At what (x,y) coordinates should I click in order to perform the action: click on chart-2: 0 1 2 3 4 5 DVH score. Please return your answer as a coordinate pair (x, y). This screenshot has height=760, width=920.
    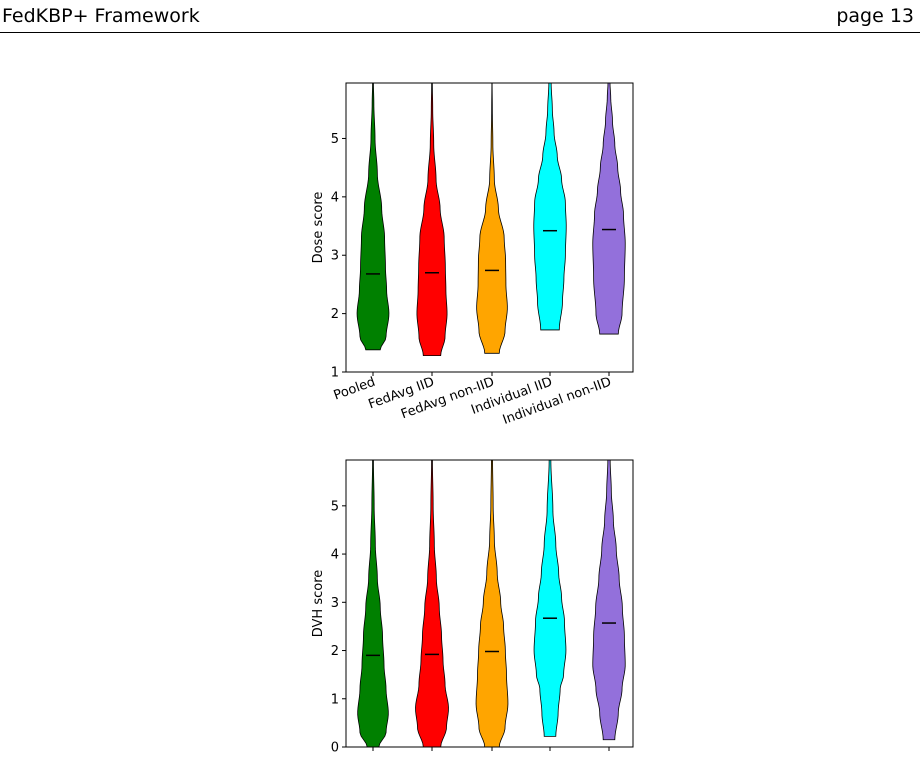
    Looking at the image, I should click on (472, 607).